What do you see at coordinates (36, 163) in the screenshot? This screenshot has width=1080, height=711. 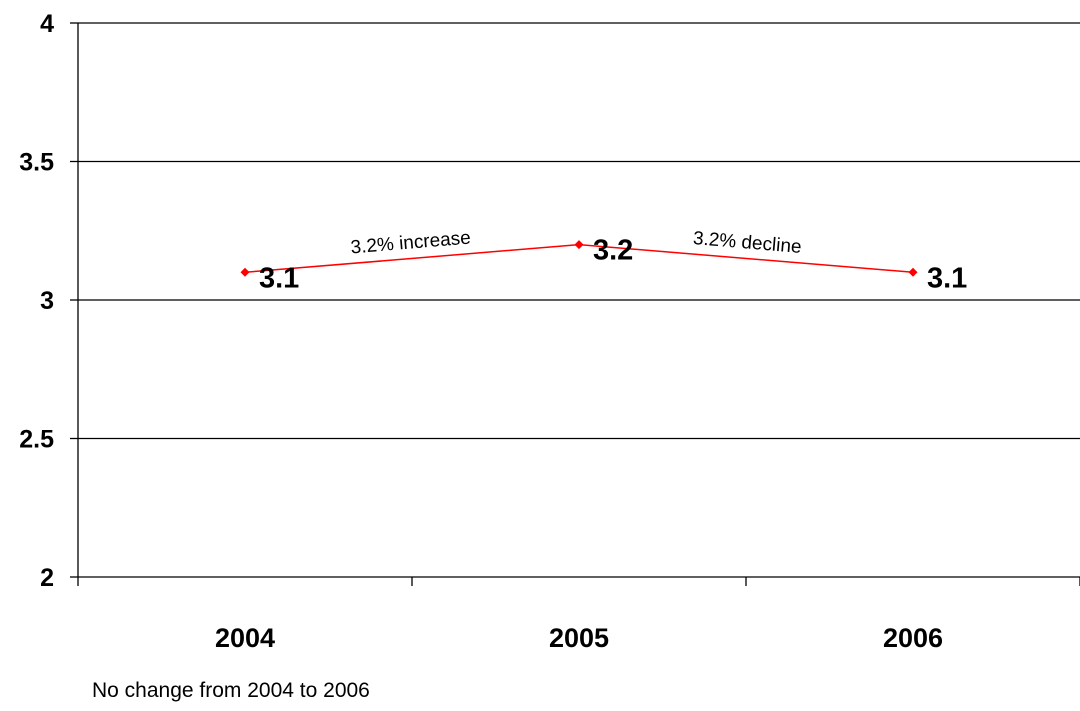 I see `y-tick-label: 3.5` at bounding box center [36, 163].